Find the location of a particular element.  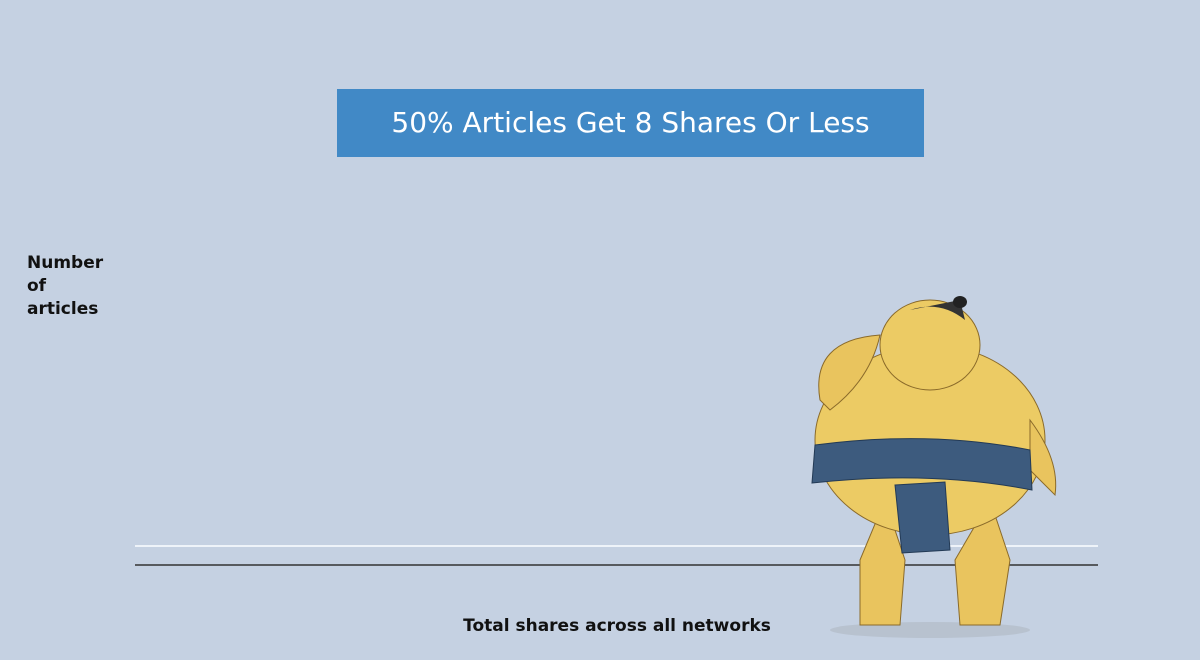

sumo-illustration is located at coordinates (934, 467).